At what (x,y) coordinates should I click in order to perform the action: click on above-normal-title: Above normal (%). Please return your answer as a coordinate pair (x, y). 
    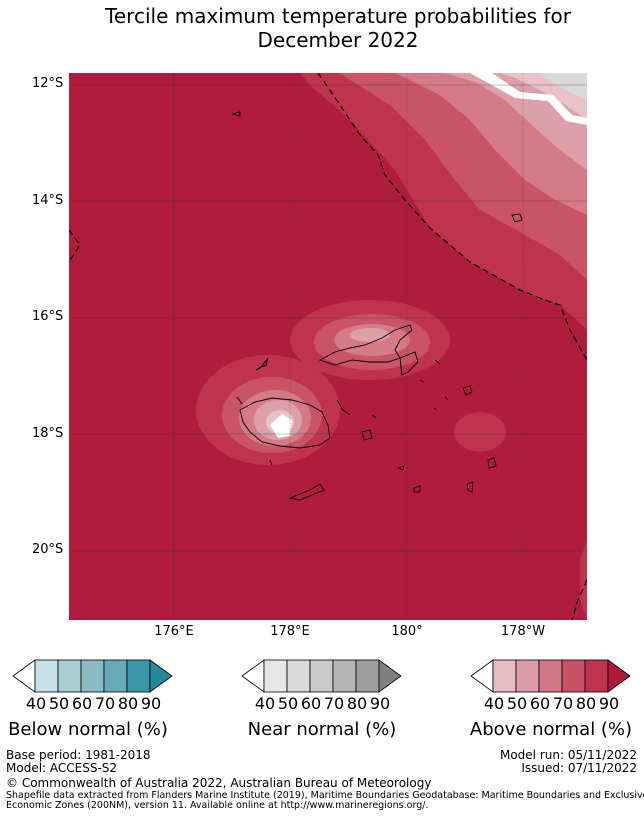
    Looking at the image, I should click on (551, 729).